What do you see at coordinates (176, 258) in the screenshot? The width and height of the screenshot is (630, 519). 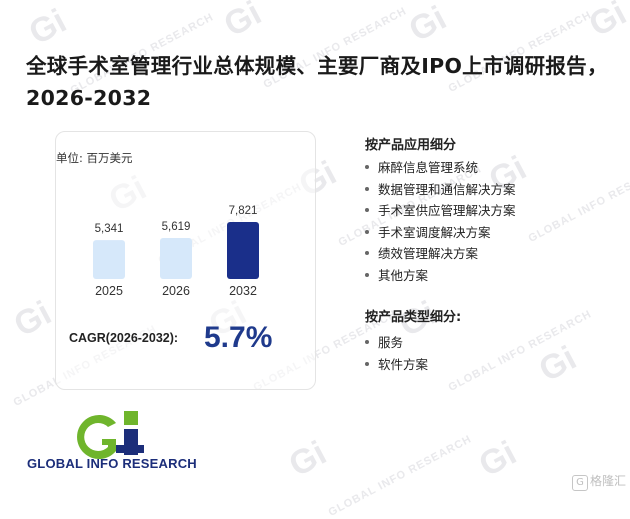 I see `bar-2026` at bounding box center [176, 258].